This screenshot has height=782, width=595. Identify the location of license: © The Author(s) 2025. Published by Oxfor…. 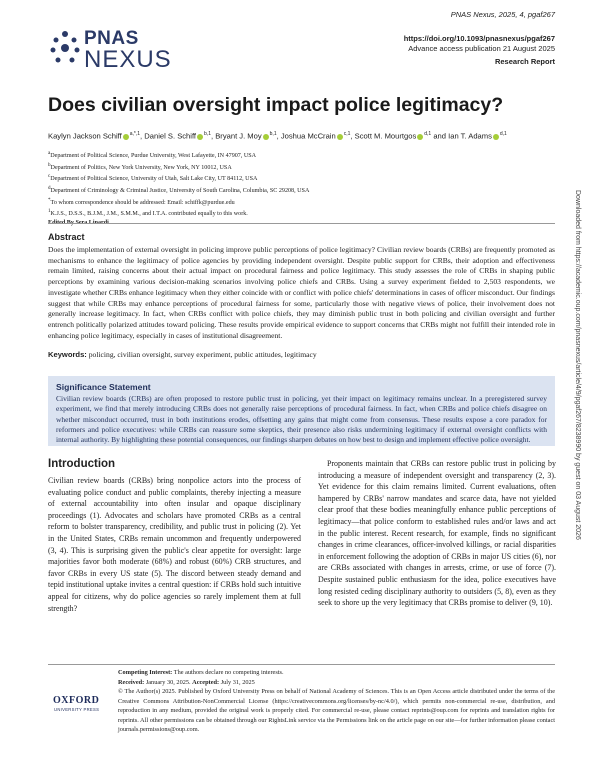
(336, 710).